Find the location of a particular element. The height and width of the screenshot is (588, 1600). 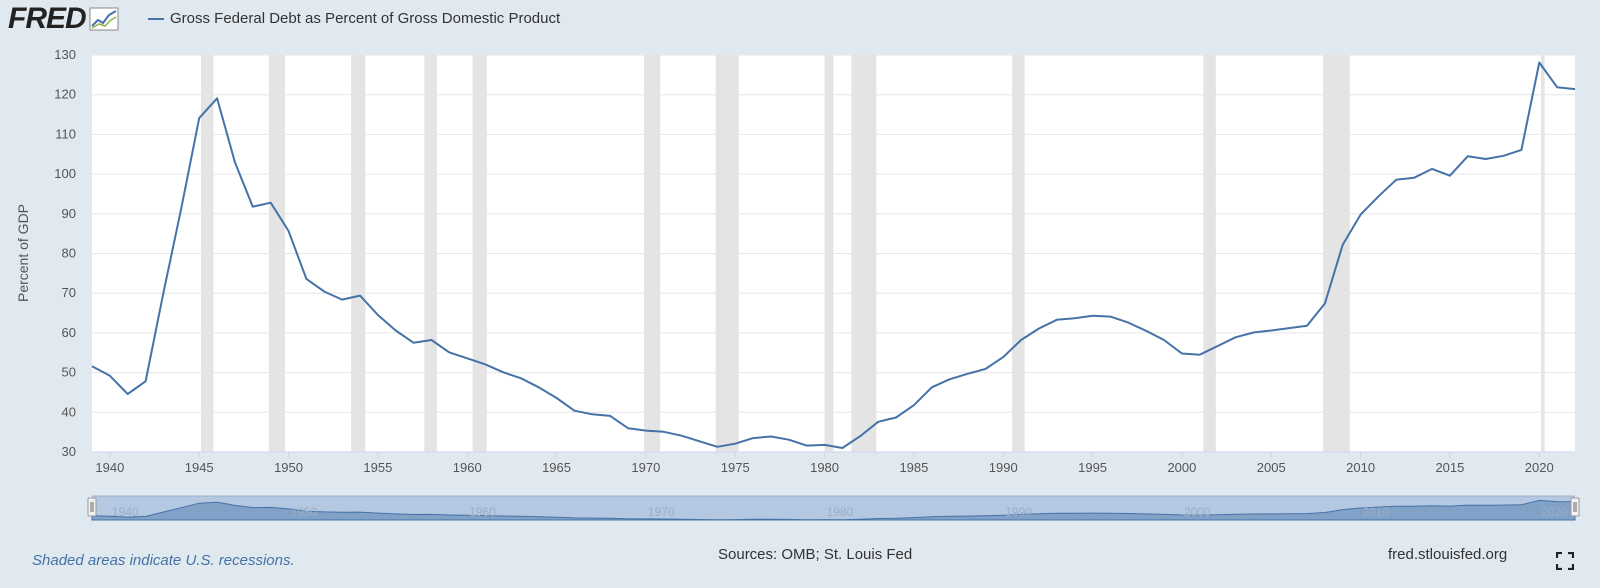

fred-logo-text: FRED is located at coordinates (47, 18).